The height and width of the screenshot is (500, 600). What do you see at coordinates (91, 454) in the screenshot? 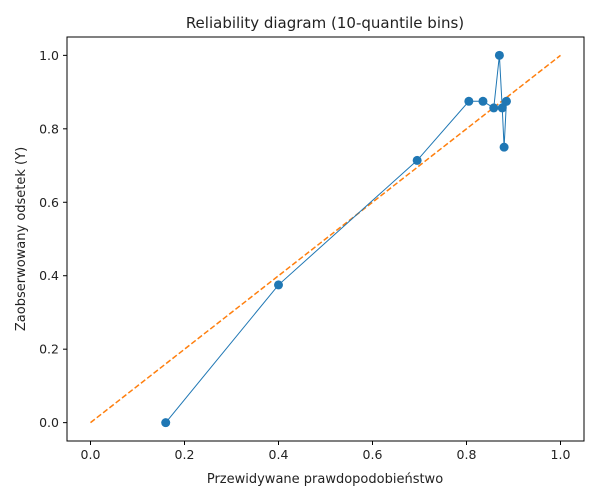
I see `x-tick-label: 0.0` at bounding box center [91, 454].